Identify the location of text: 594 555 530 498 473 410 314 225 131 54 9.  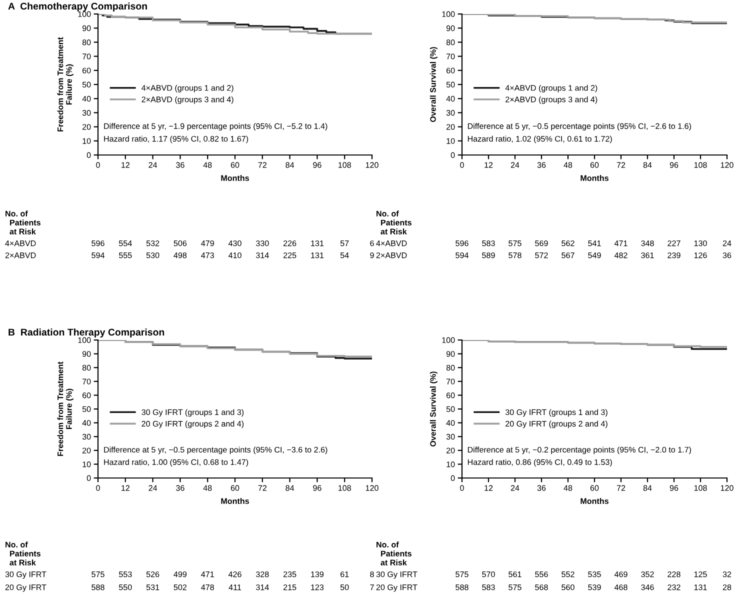
(233, 255).